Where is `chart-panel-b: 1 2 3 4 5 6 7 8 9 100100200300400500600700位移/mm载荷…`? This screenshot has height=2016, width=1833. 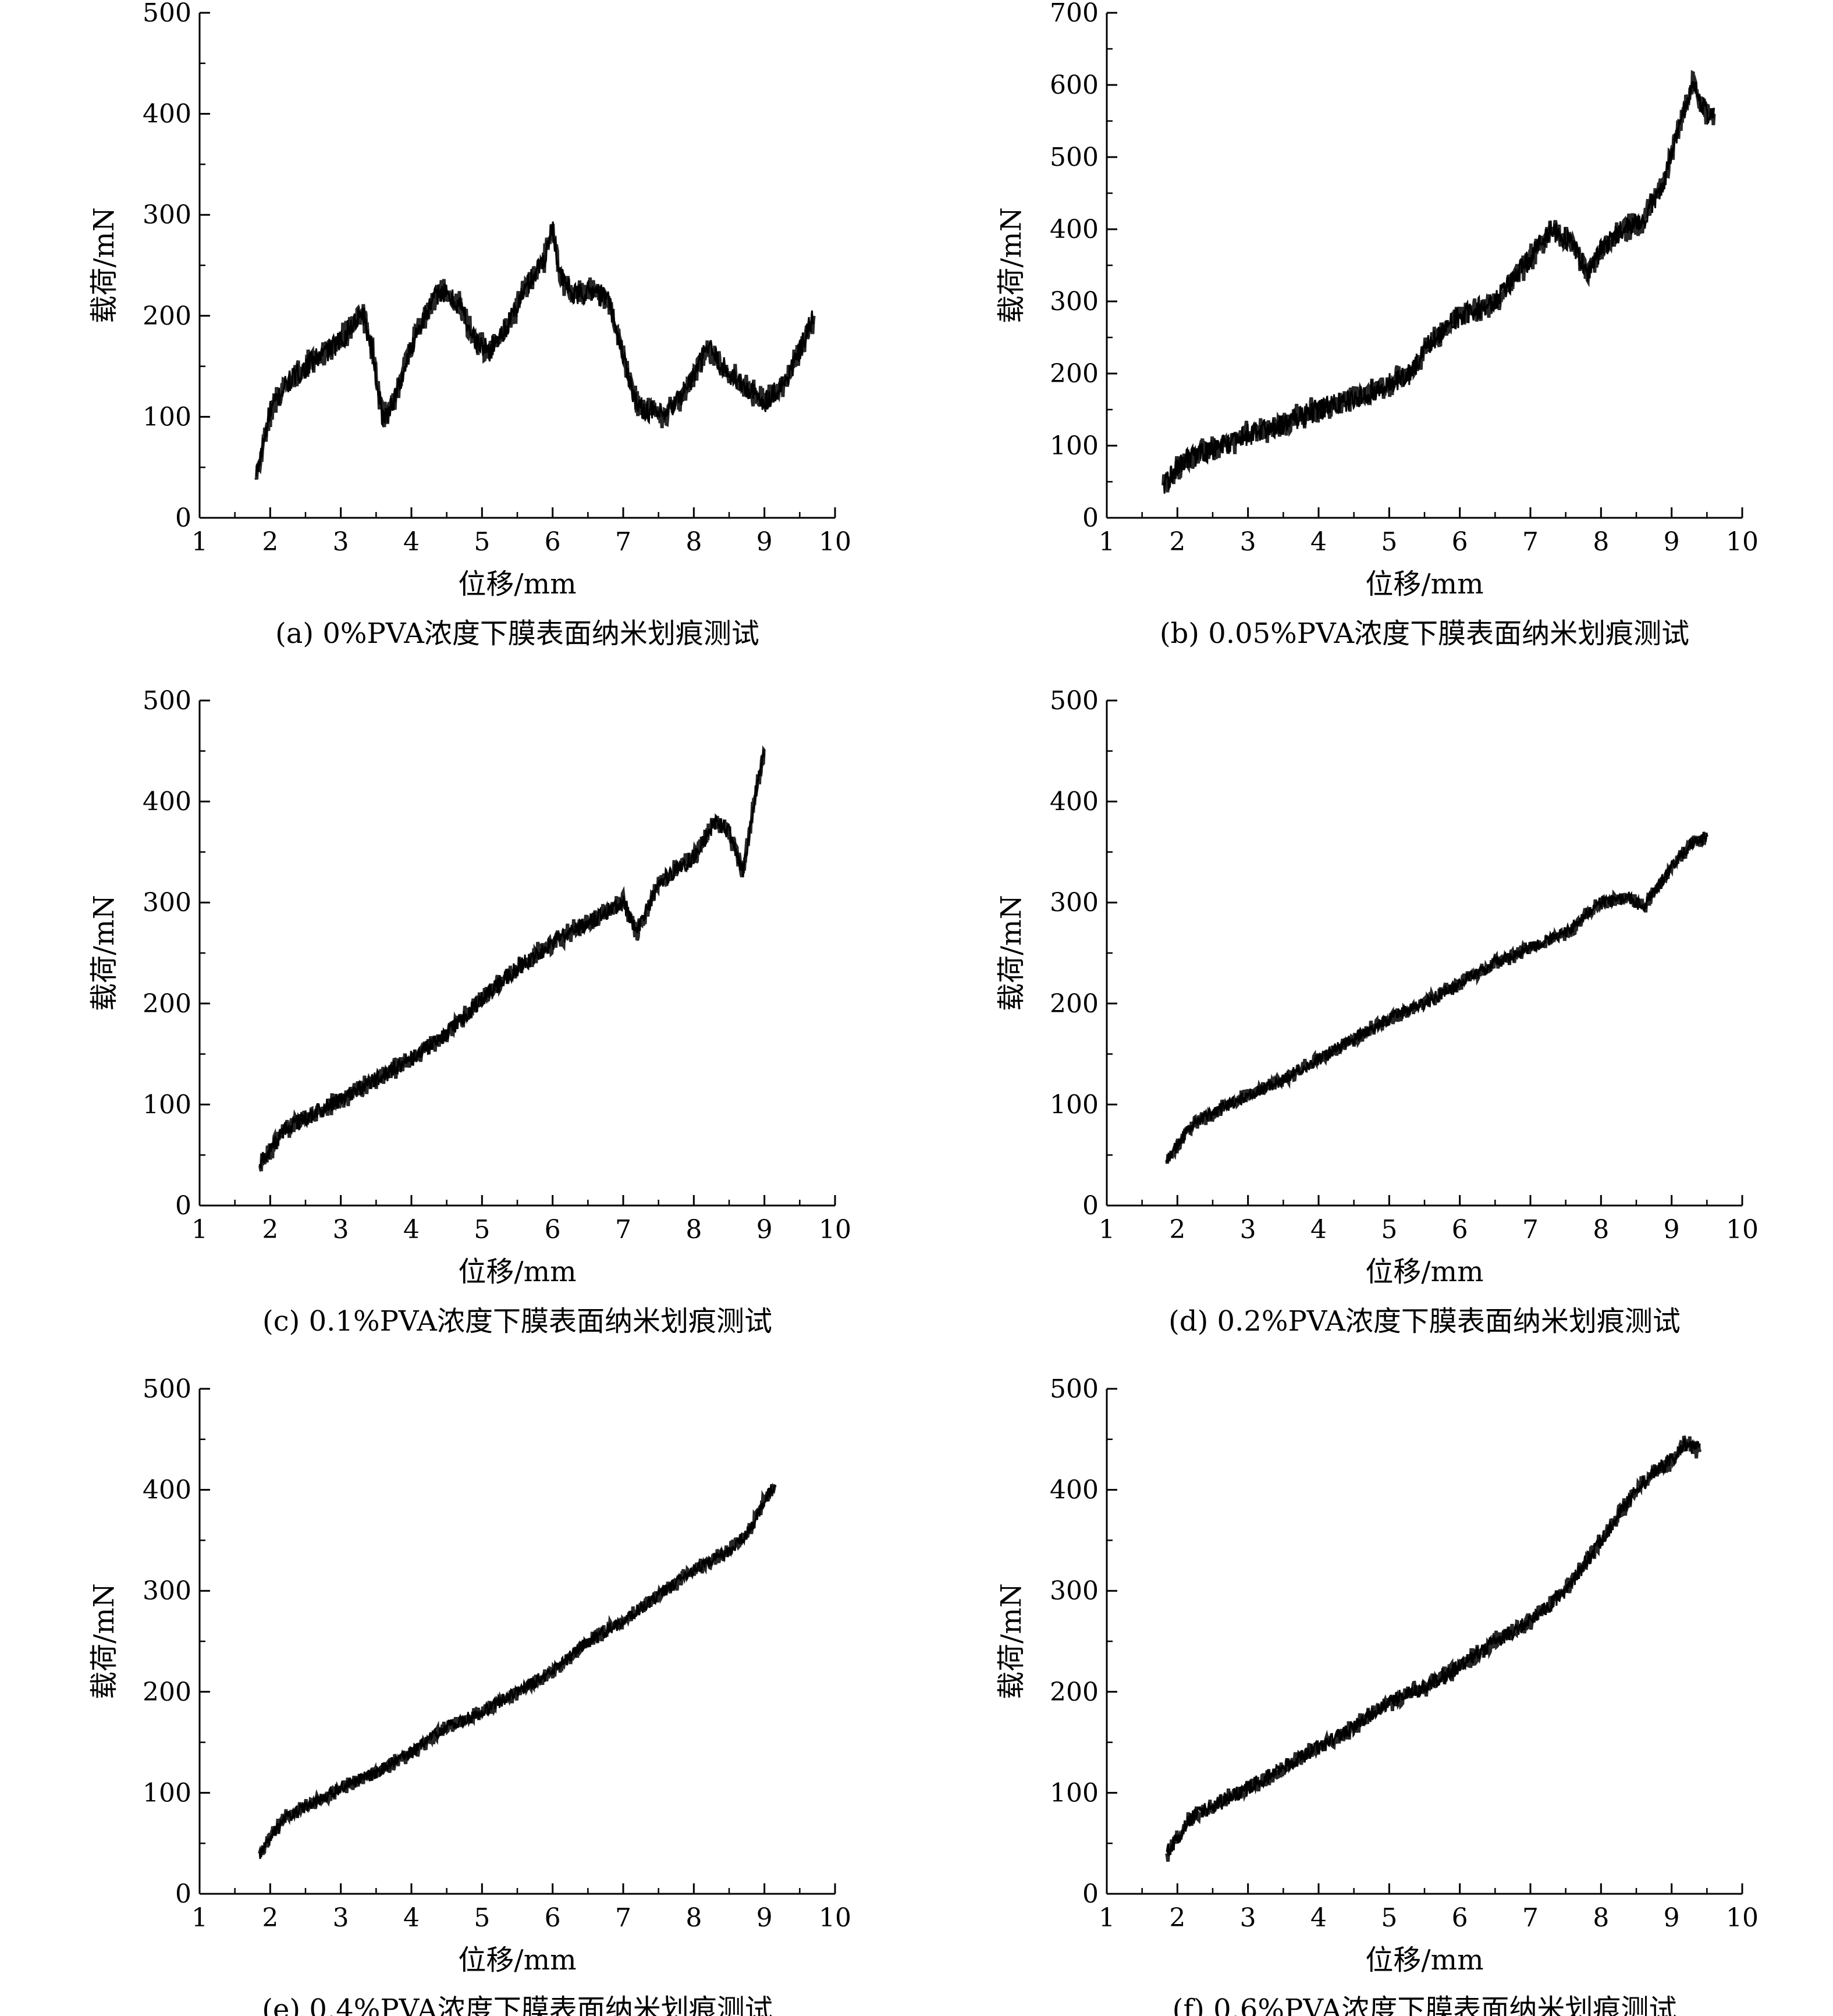
chart-panel-b: 1 2 3 4 5 6 7 8 9 100100200300400500600700位移/mm载荷… is located at coordinates (1377, 325).